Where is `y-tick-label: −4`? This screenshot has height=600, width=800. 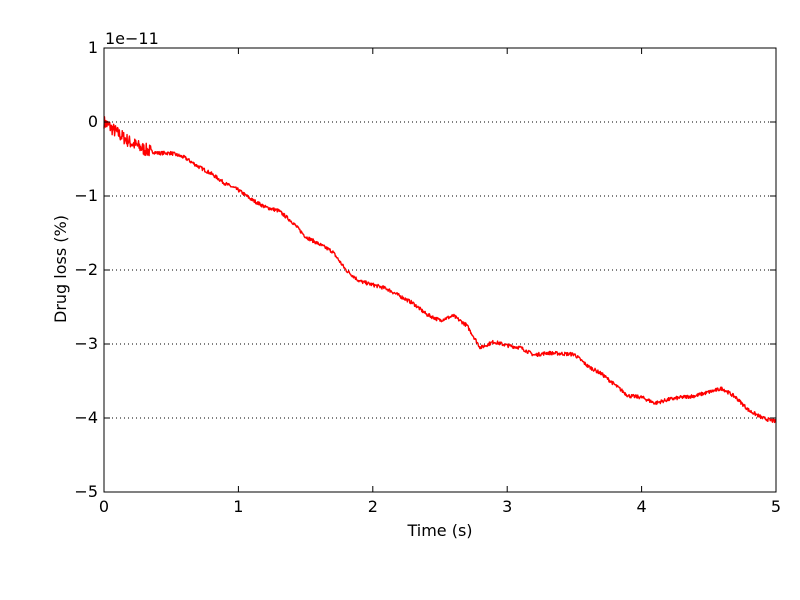
y-tick-label: −4 is located at coordinates (86, 417).